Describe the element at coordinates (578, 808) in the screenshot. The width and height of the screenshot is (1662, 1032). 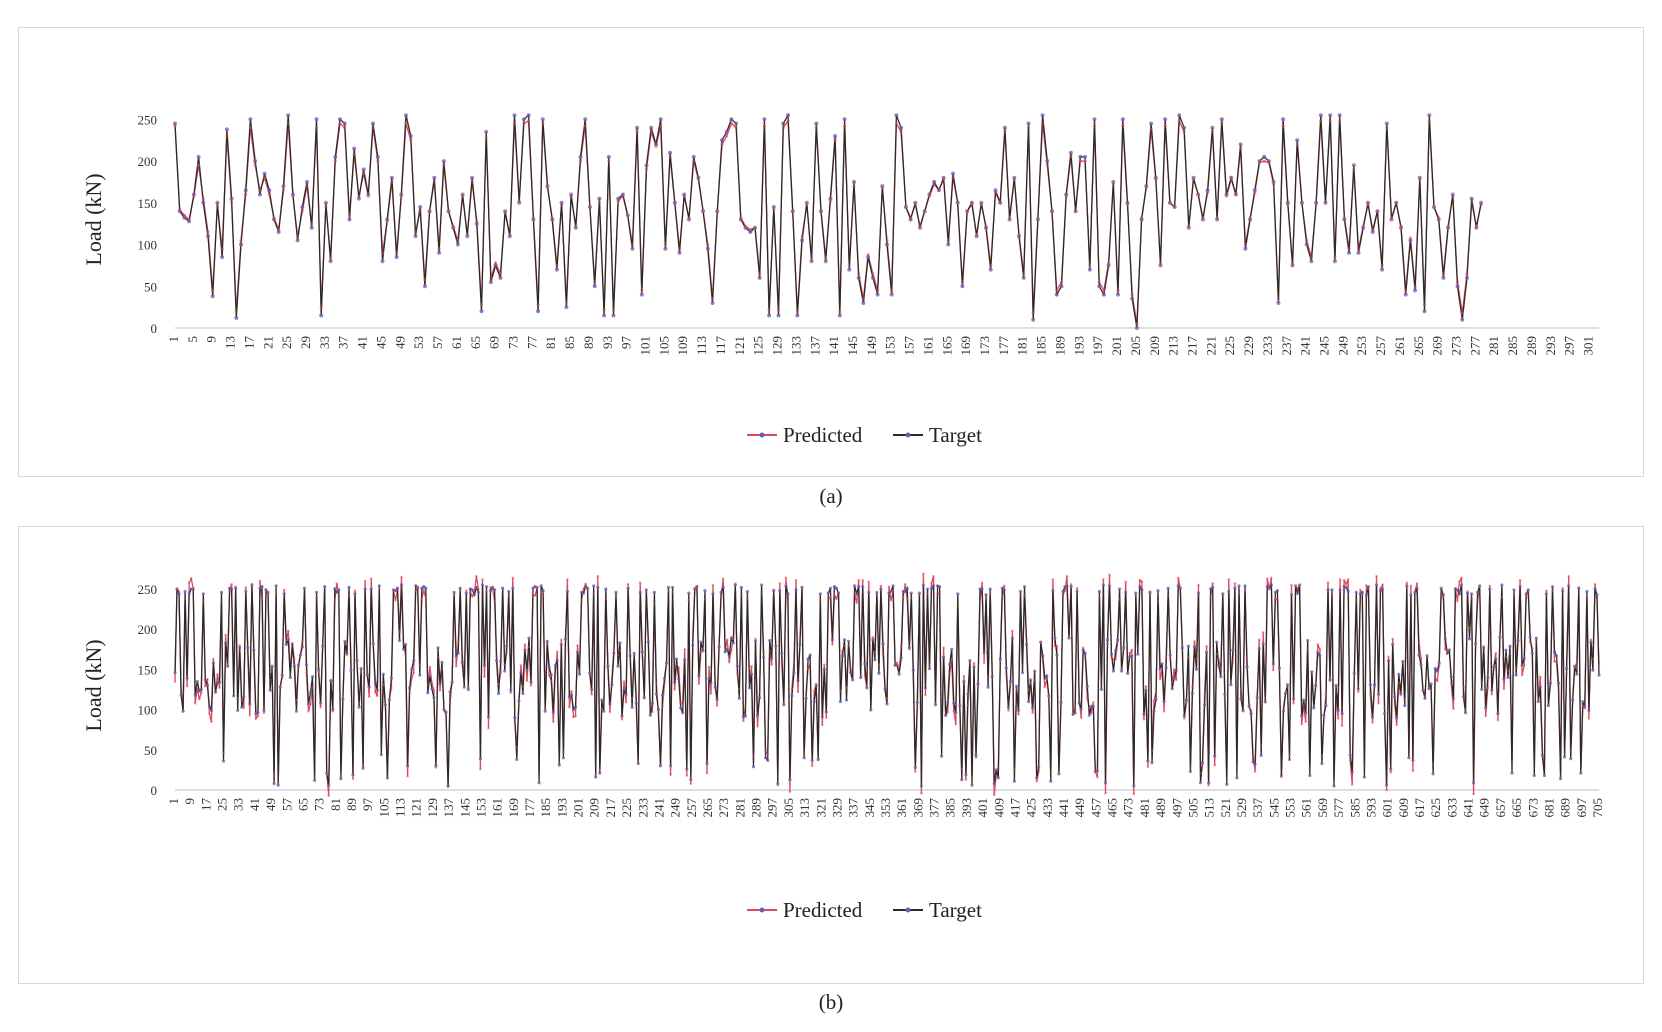
I see `x-tick-label: 201` at that location.